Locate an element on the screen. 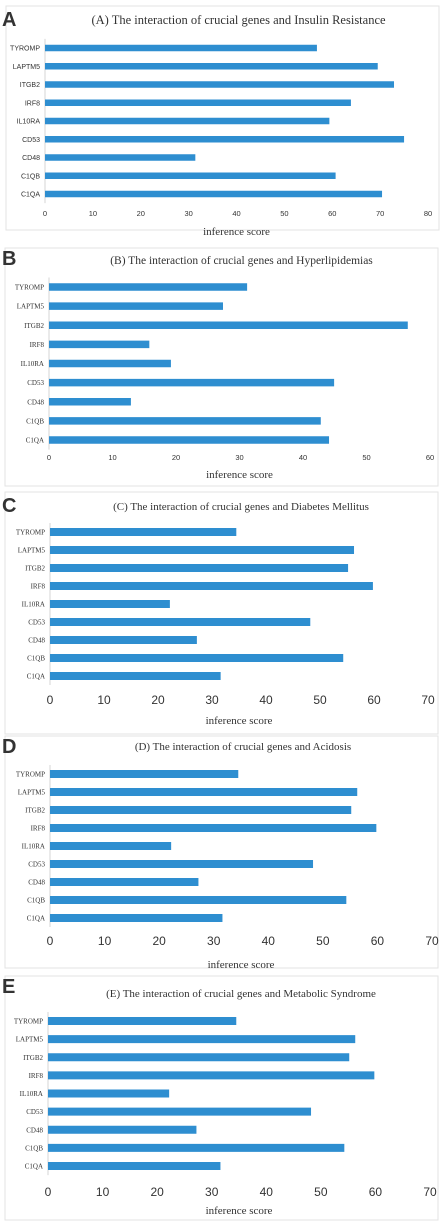 This screenshot has width=443, height=1227. chart-d-category-label: LAPTM5 is located at coordinates (32, 793).